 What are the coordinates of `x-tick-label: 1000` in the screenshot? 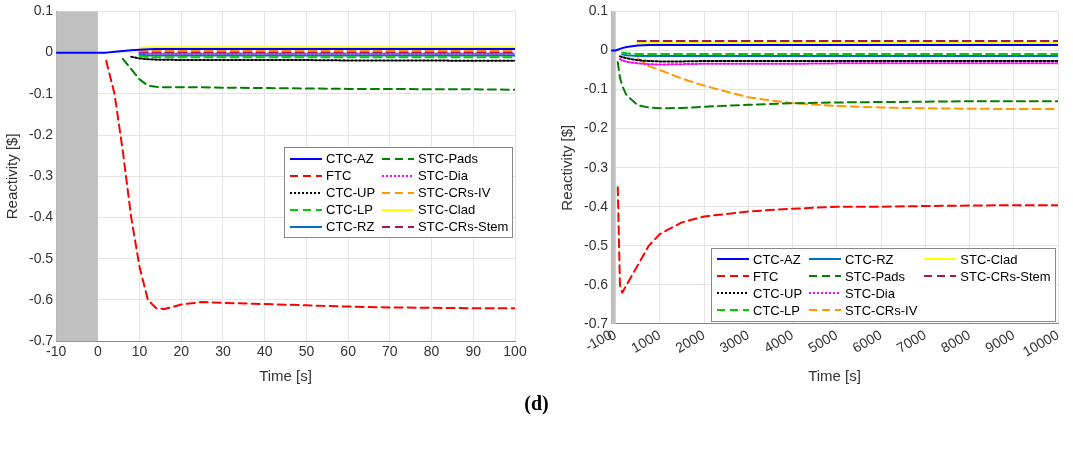 It's located at (646, 341).